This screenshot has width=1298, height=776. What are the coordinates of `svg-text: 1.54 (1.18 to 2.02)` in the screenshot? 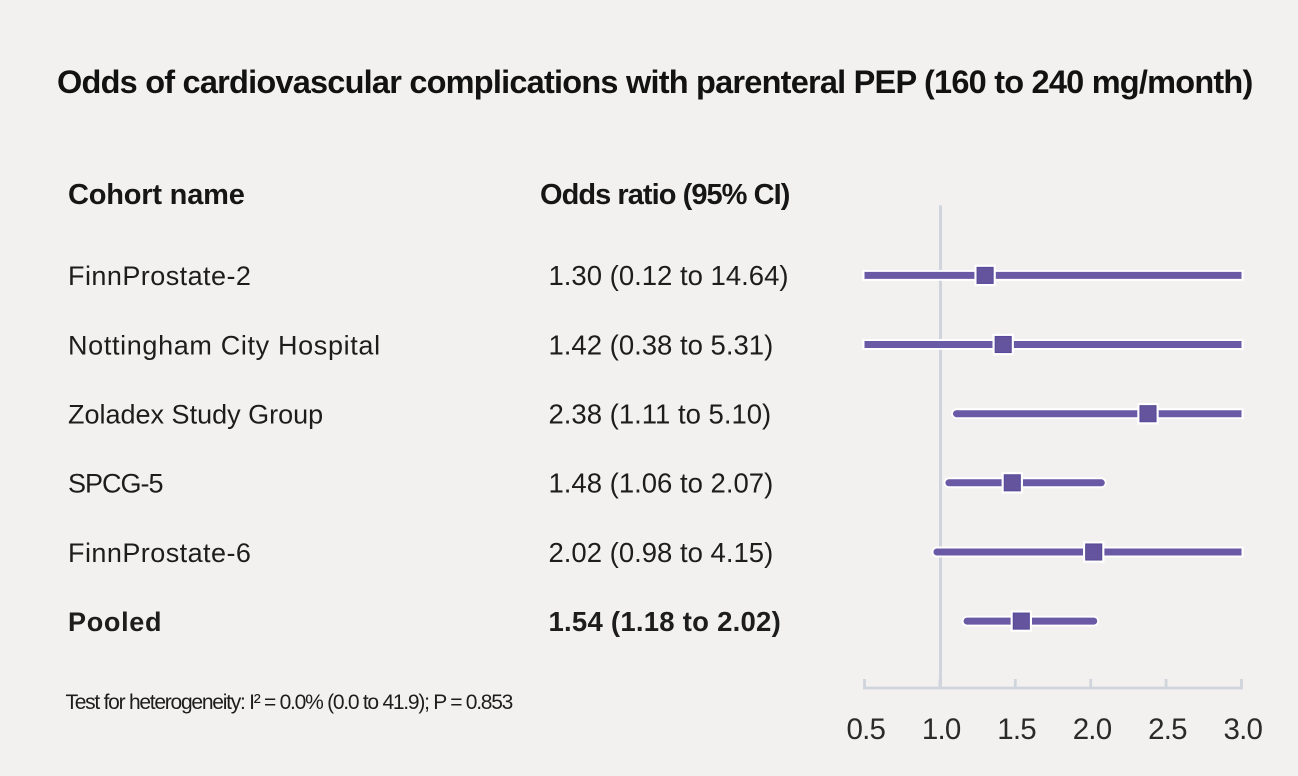 It's located at (665, 621).